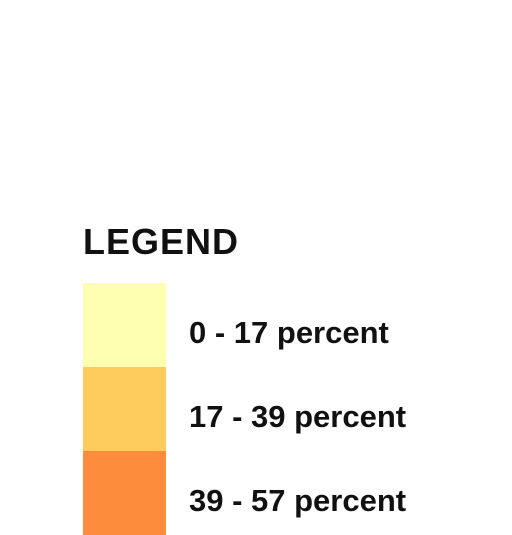 Image resolution: width=512 pixels, height=535 pixels. What do you see at coordinates (161, 241) in the screenshot?
I see `legend-title: LEGEND` at bounding box center [161, 241].